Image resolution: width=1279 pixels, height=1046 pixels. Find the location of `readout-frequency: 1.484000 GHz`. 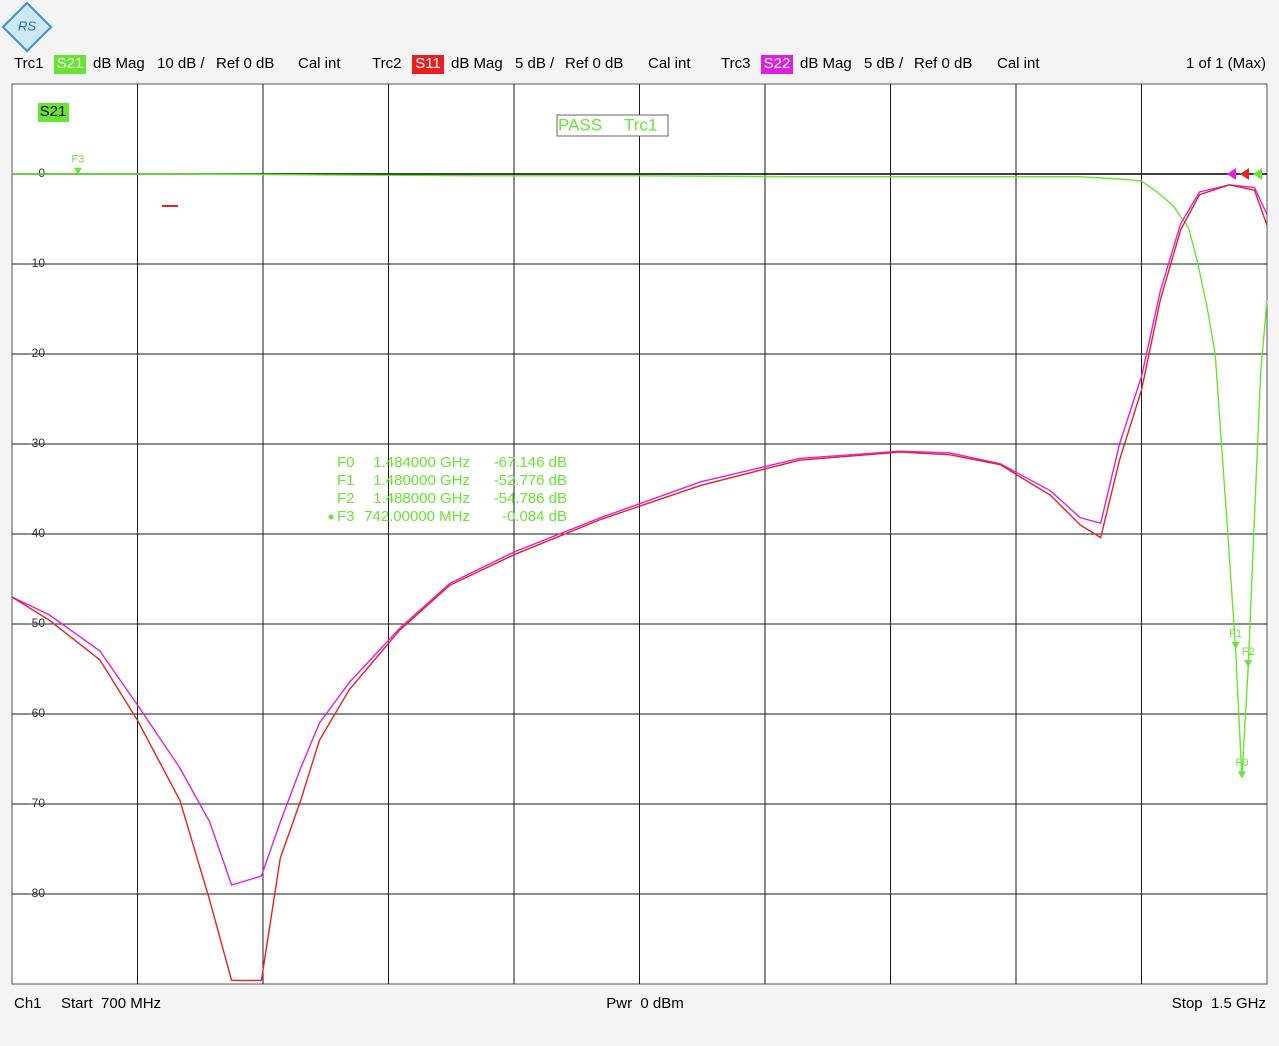

readout-frequency: 1.484000 GHz is located at coordinates (421, 462).